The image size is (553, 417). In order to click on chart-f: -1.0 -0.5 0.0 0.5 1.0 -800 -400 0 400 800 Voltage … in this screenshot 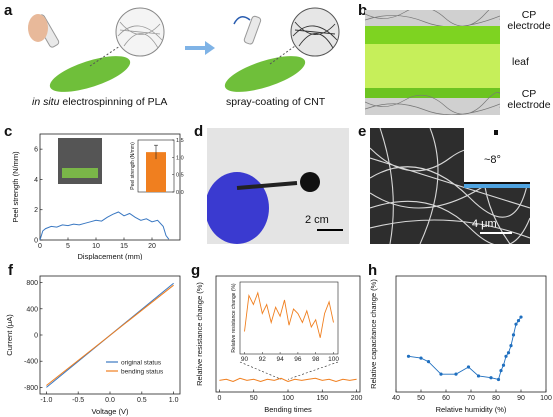, I will do `click(93, 345)`.